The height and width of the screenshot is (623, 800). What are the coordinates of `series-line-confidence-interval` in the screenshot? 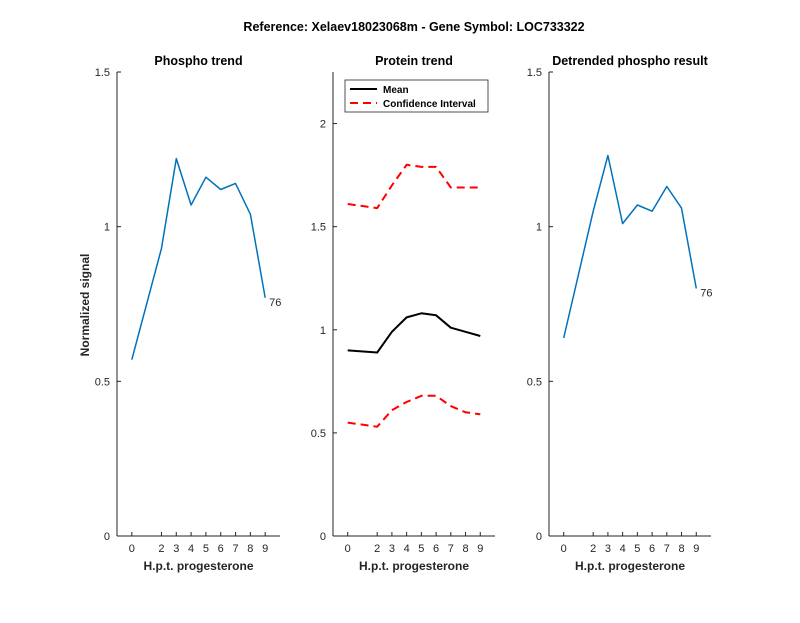 It's located at (414, 186).